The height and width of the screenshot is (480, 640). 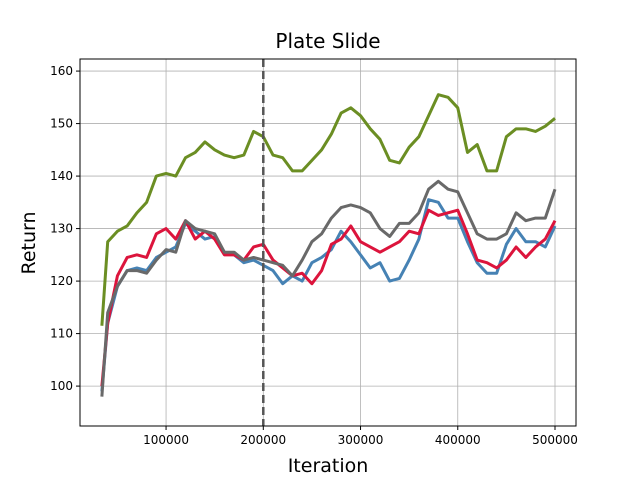 I want to click on x-tick-label: 100000, so click(x=166, y=440).